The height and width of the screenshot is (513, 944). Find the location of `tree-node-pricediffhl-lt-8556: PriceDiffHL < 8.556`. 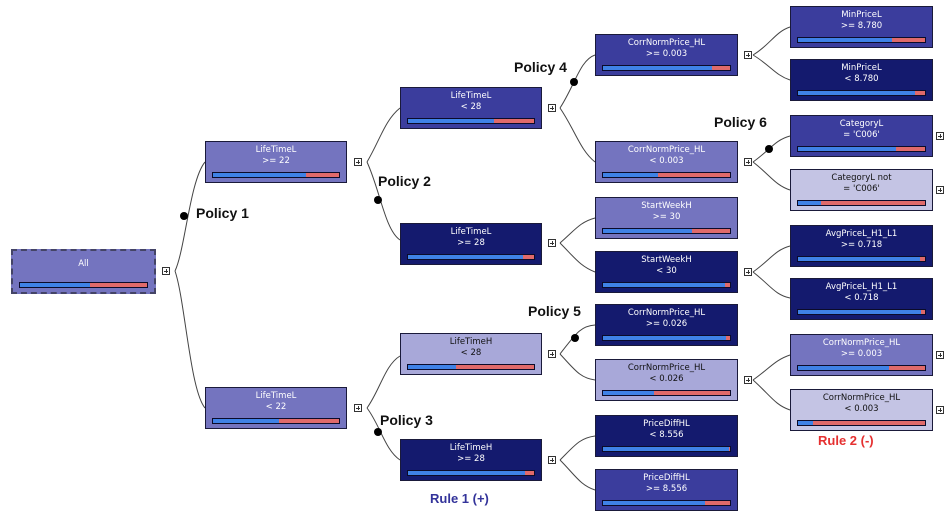

tree-node-pricediffhl-lt-8556: PriceDiffHL < 8.556 is located at coordinates (666, 436).